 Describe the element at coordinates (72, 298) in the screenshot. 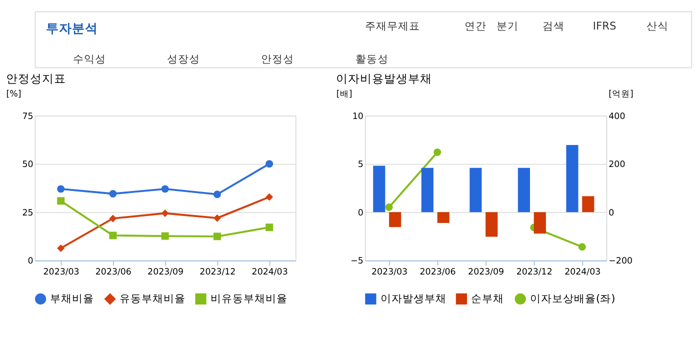

I see `legend-label: 부채비율` at that location.